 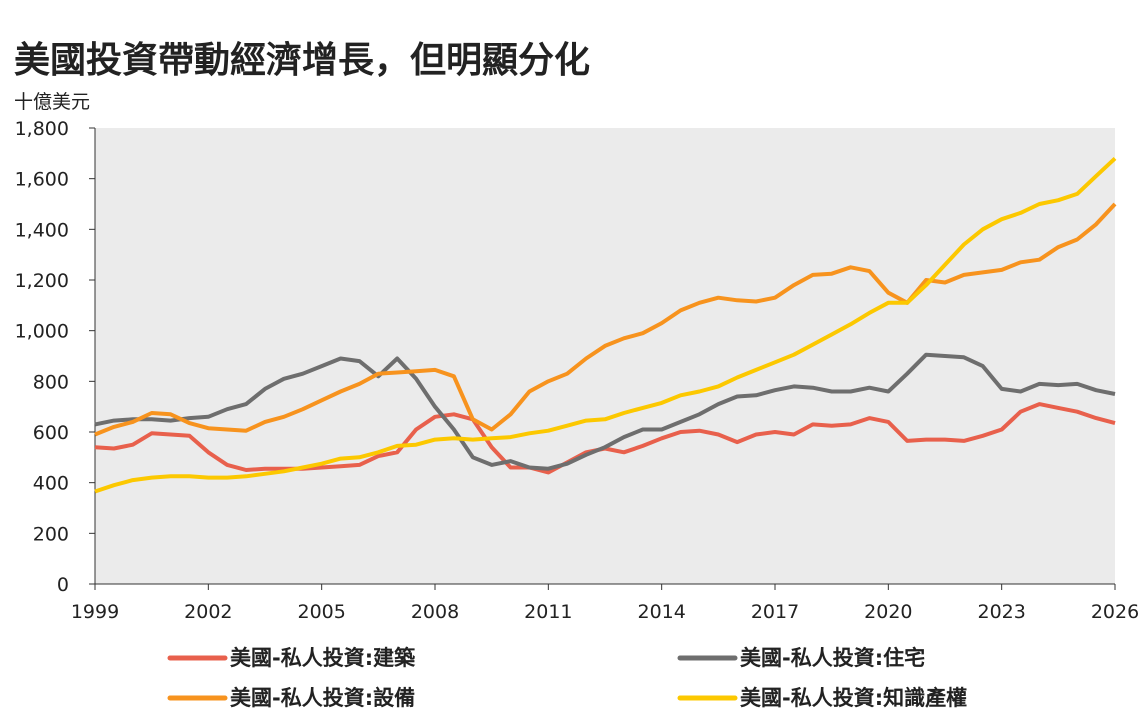 I want to click on y-tick-label: 0, so click(x=63, y=585).